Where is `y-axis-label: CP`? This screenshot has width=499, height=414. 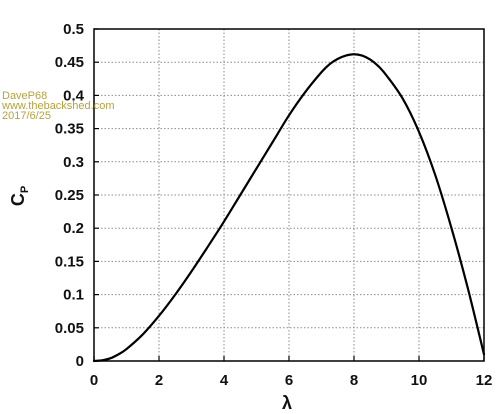
y-axis-label: CP is located at coordinates (19, 196).